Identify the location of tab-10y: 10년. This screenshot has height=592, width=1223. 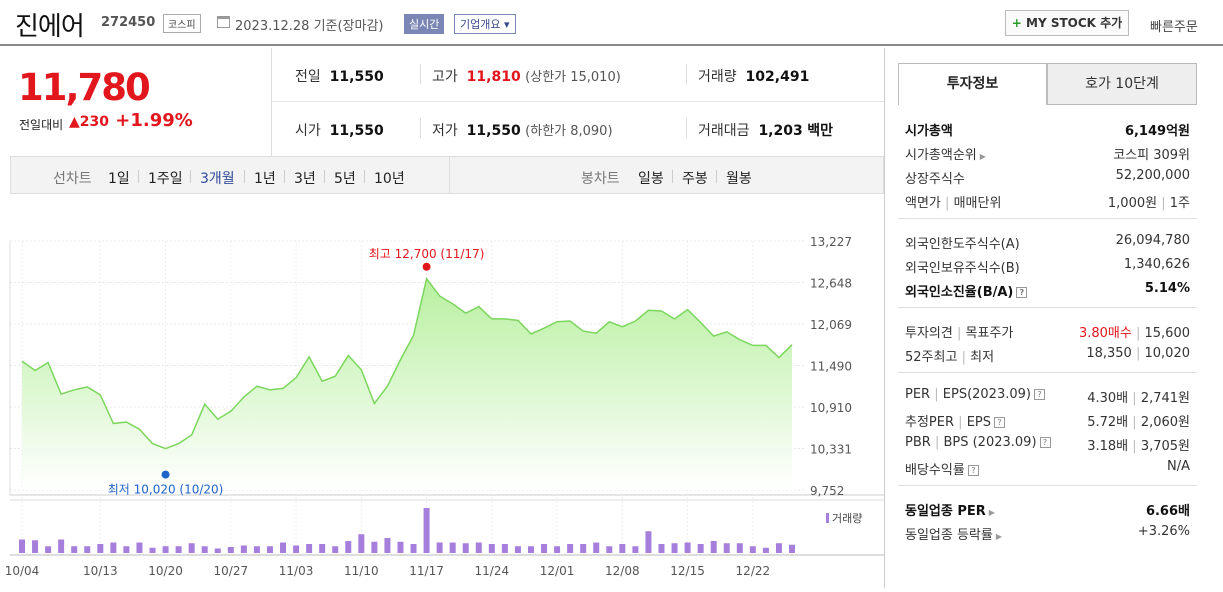
(389, 179).